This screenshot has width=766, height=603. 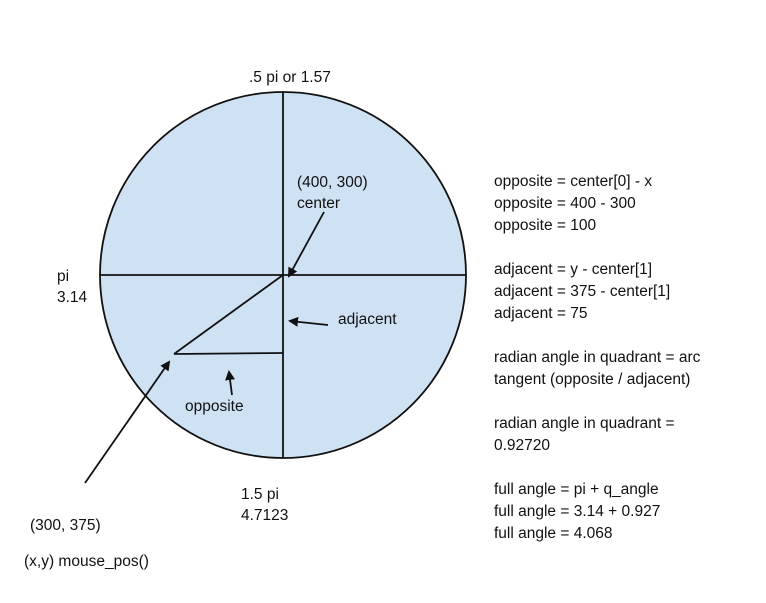 I want to click on note-radian-4: 0.92720, so click(x=522, y=445).